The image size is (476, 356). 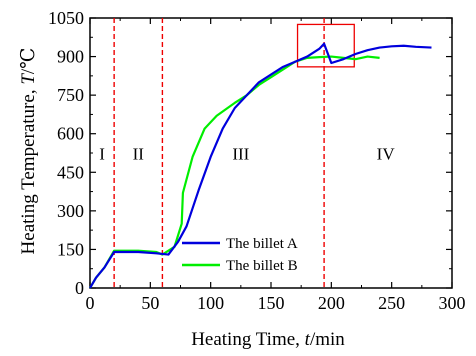 I want to click on x-axis-label: Heating Time, t/min, so click(x=268, y=339).